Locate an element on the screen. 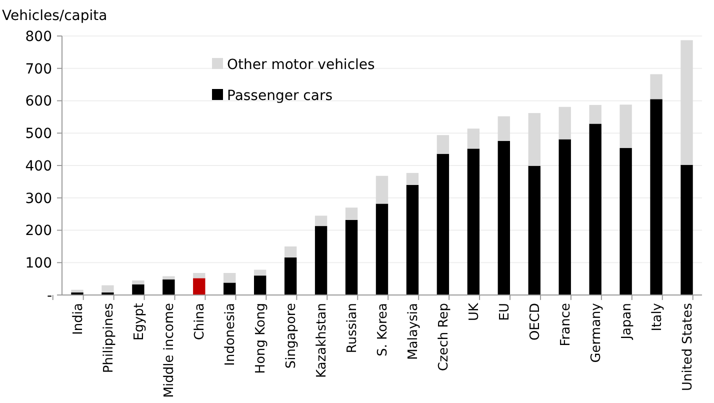 This screenshot has width=714, height=403. x-tick-label: Middle income is located at coordinates (170, 350).